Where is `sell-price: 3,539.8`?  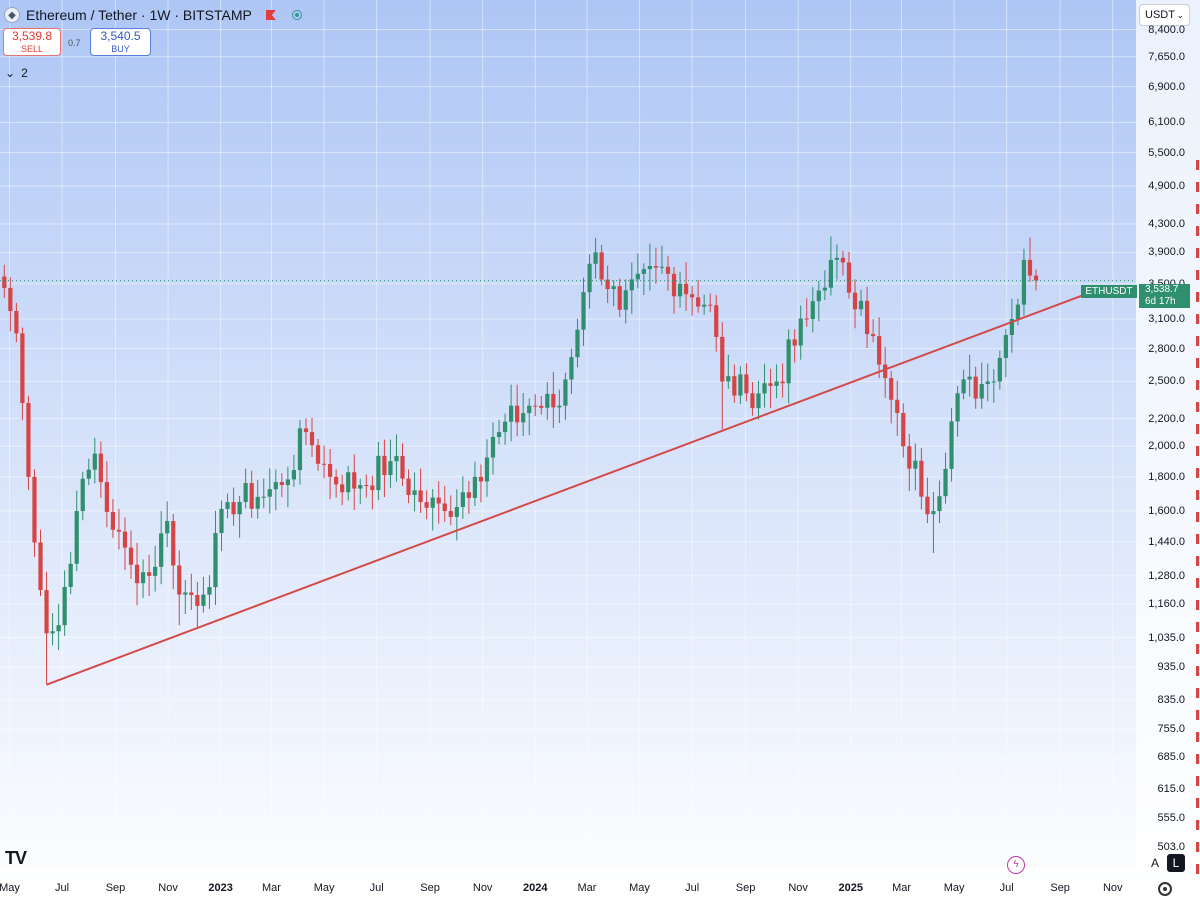
sell-price: 3,539.8 is located at coordinates (32, 36).